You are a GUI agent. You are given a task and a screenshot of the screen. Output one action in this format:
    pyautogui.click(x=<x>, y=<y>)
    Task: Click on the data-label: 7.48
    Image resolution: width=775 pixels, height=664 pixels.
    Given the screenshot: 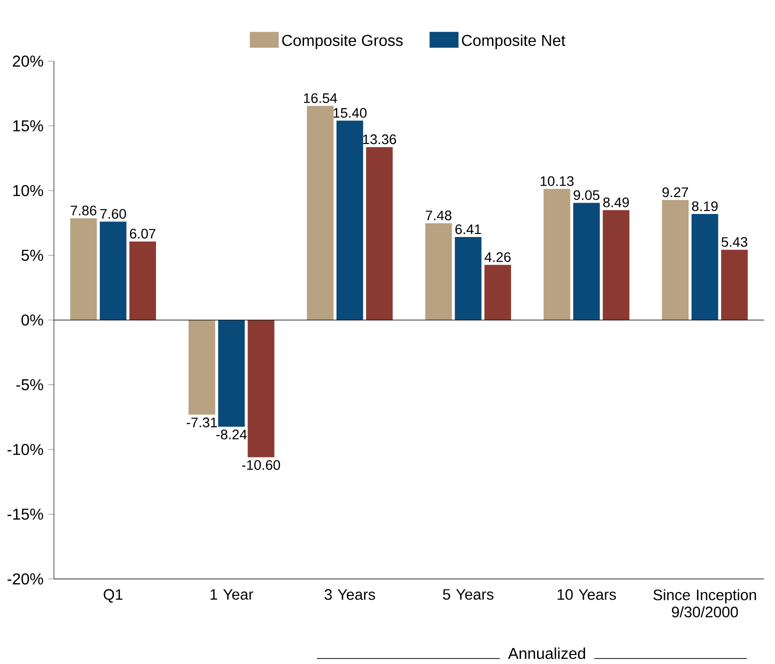 What is the action you would take?
    pyautogui.click(x=439, y=215)
    